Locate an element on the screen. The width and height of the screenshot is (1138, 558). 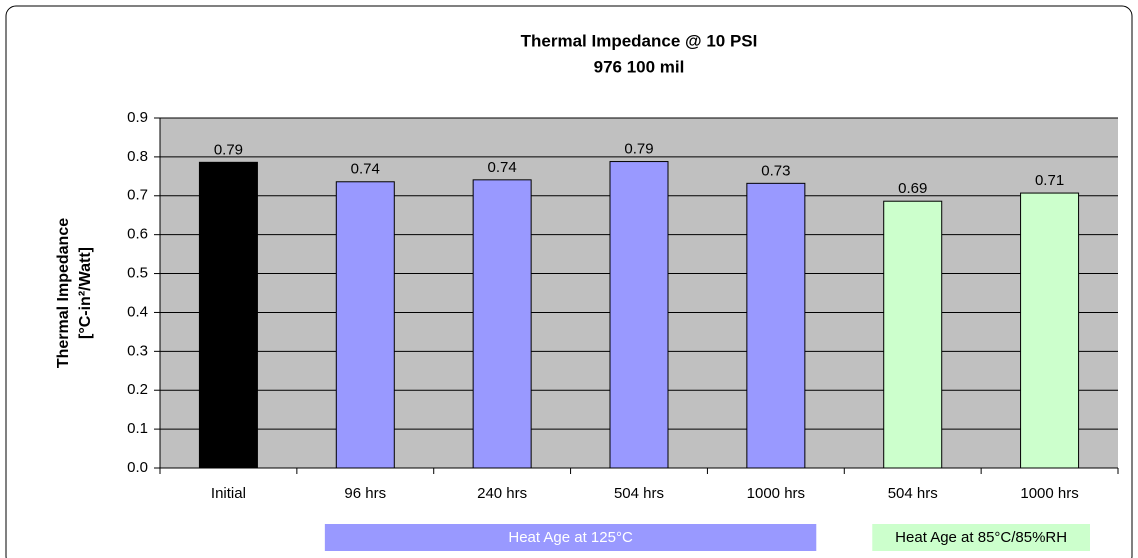
y-tick-label: 0.0 is located at coordinates (137, 467).